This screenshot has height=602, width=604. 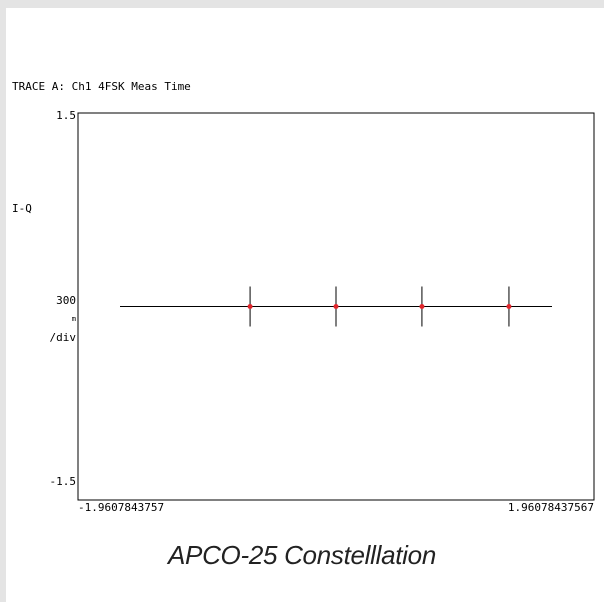 What do you see at coordinates (121, 507) in the screenshot?
I see `x-tick-label-left: -1.9607843757` at bounding box center [121, 507].